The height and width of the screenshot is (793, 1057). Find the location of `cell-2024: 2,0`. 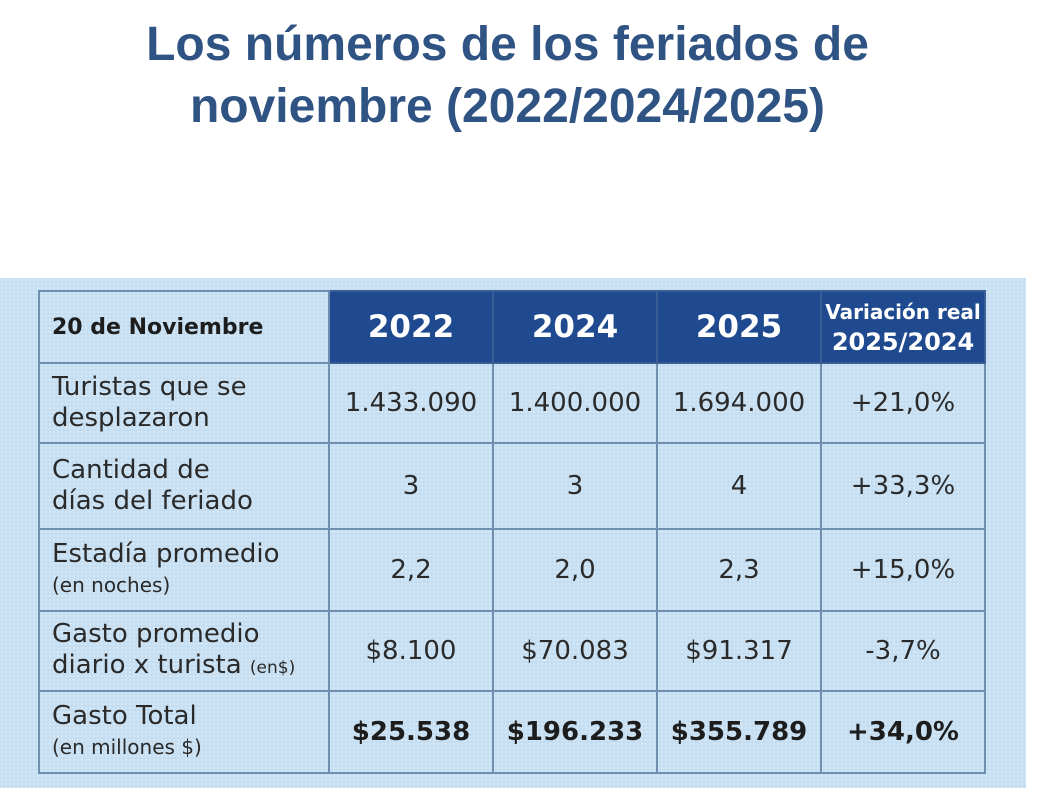

cell-2024: 2,0 is located at coordinates (575, 570).